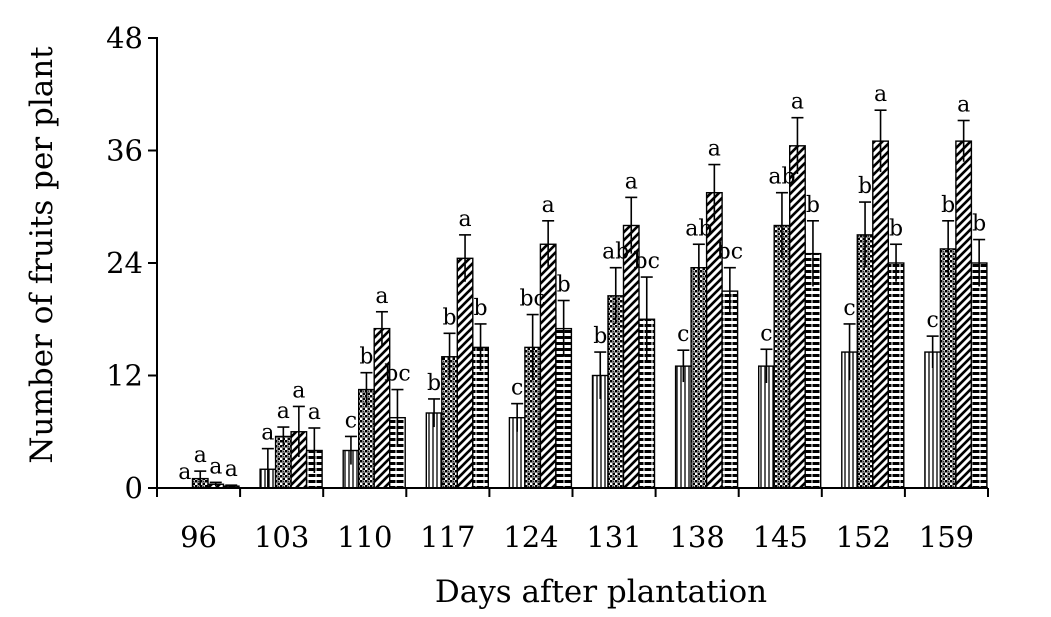  I want to click on x-tick-label: 152, so click(863, 537).